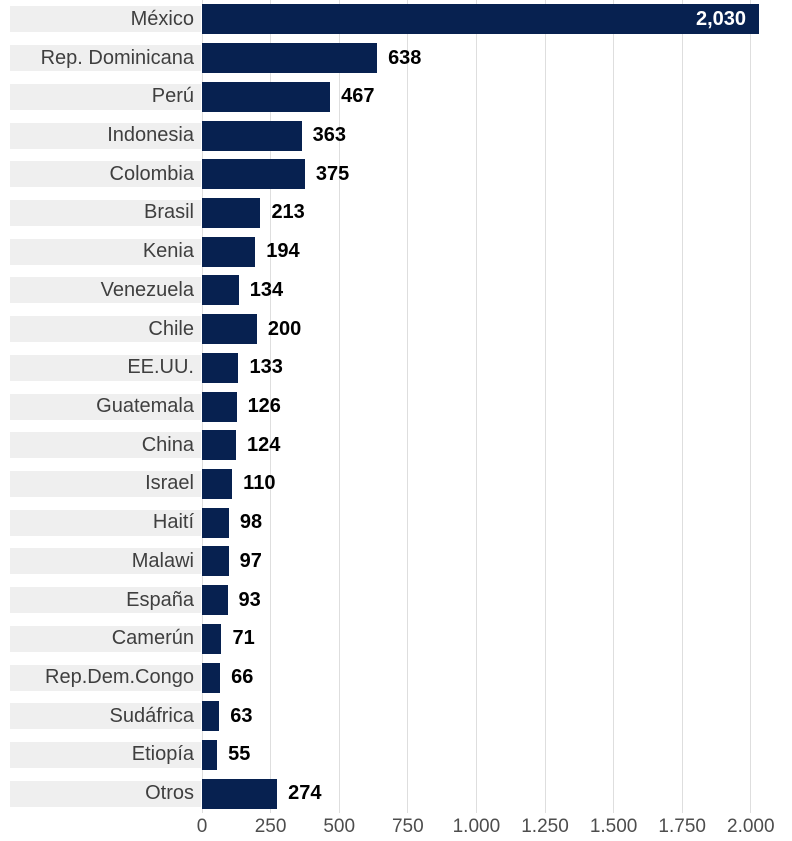 This screenshot has width=792, height=841. Describe the element at coordinates (288, 212) in the screenshot. I see `value-label: 213` at that location.